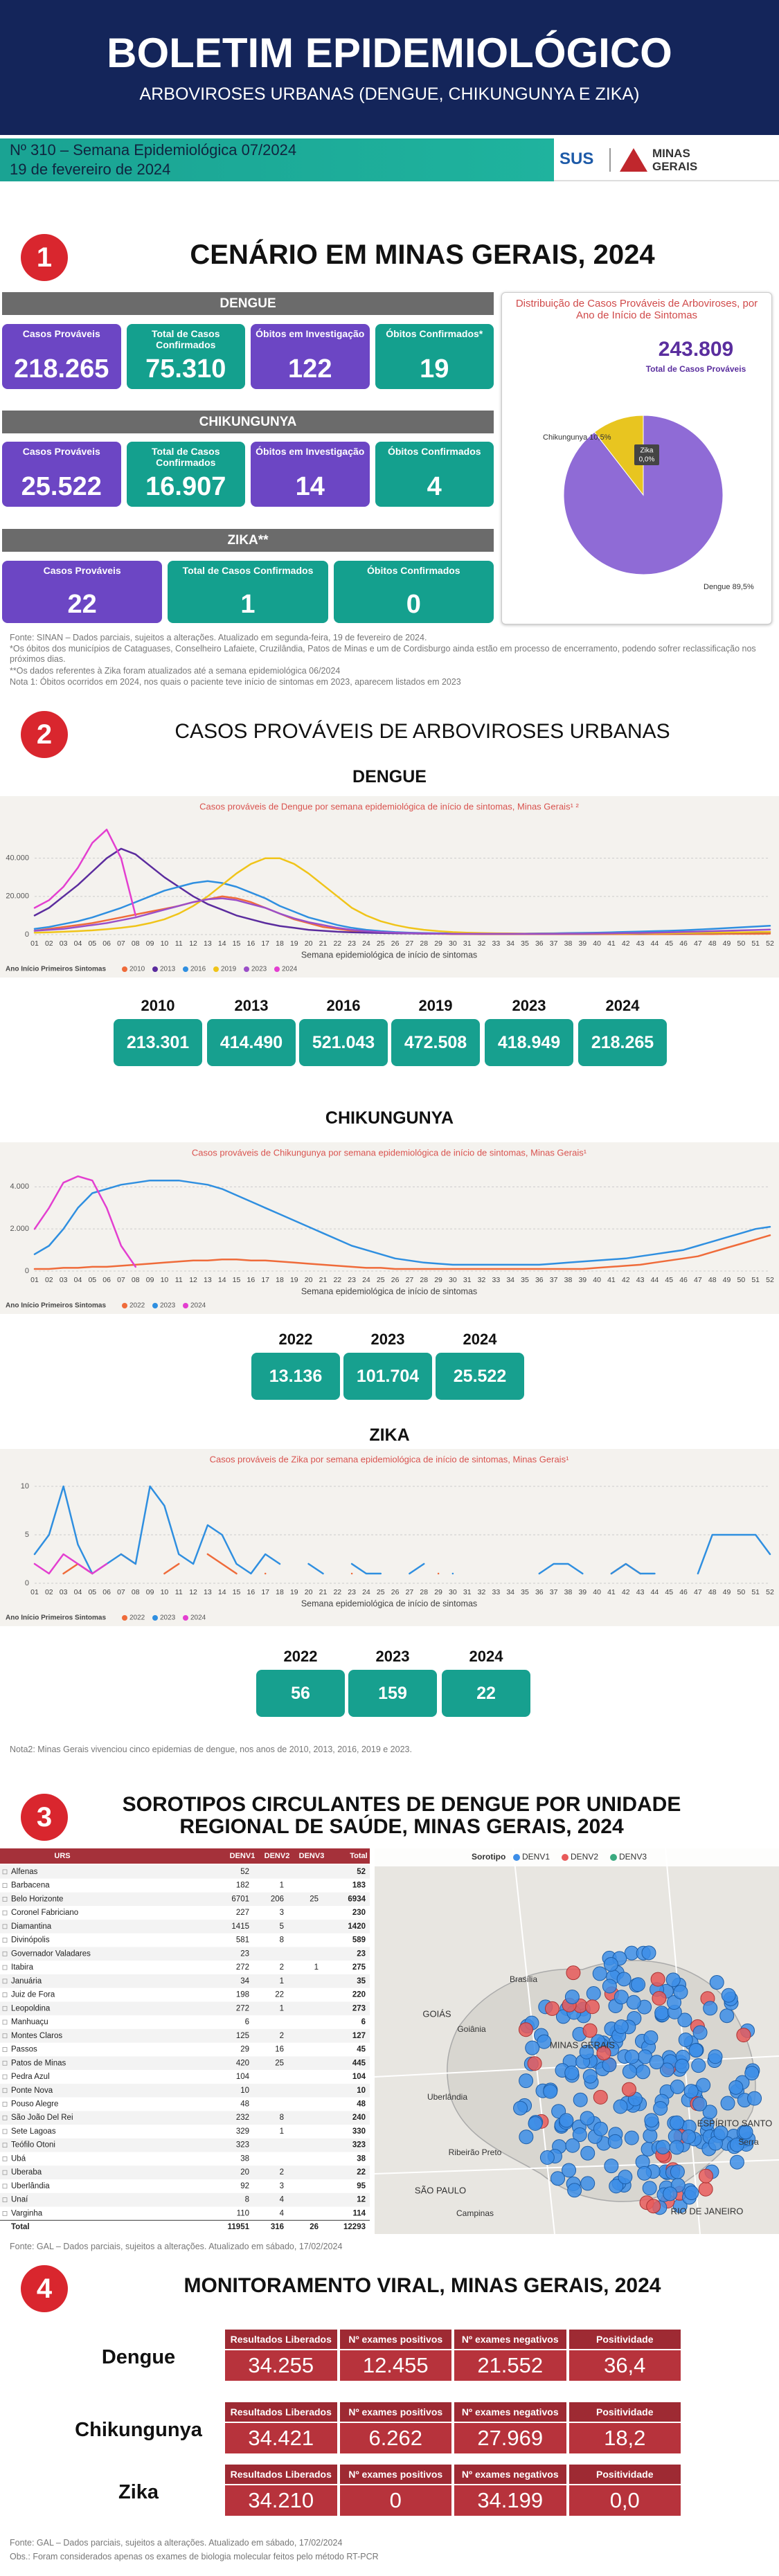 The height and width of the screenshot is (2576, 779). I want to click on virus-name: Chikungunya, so click(138, 2430).